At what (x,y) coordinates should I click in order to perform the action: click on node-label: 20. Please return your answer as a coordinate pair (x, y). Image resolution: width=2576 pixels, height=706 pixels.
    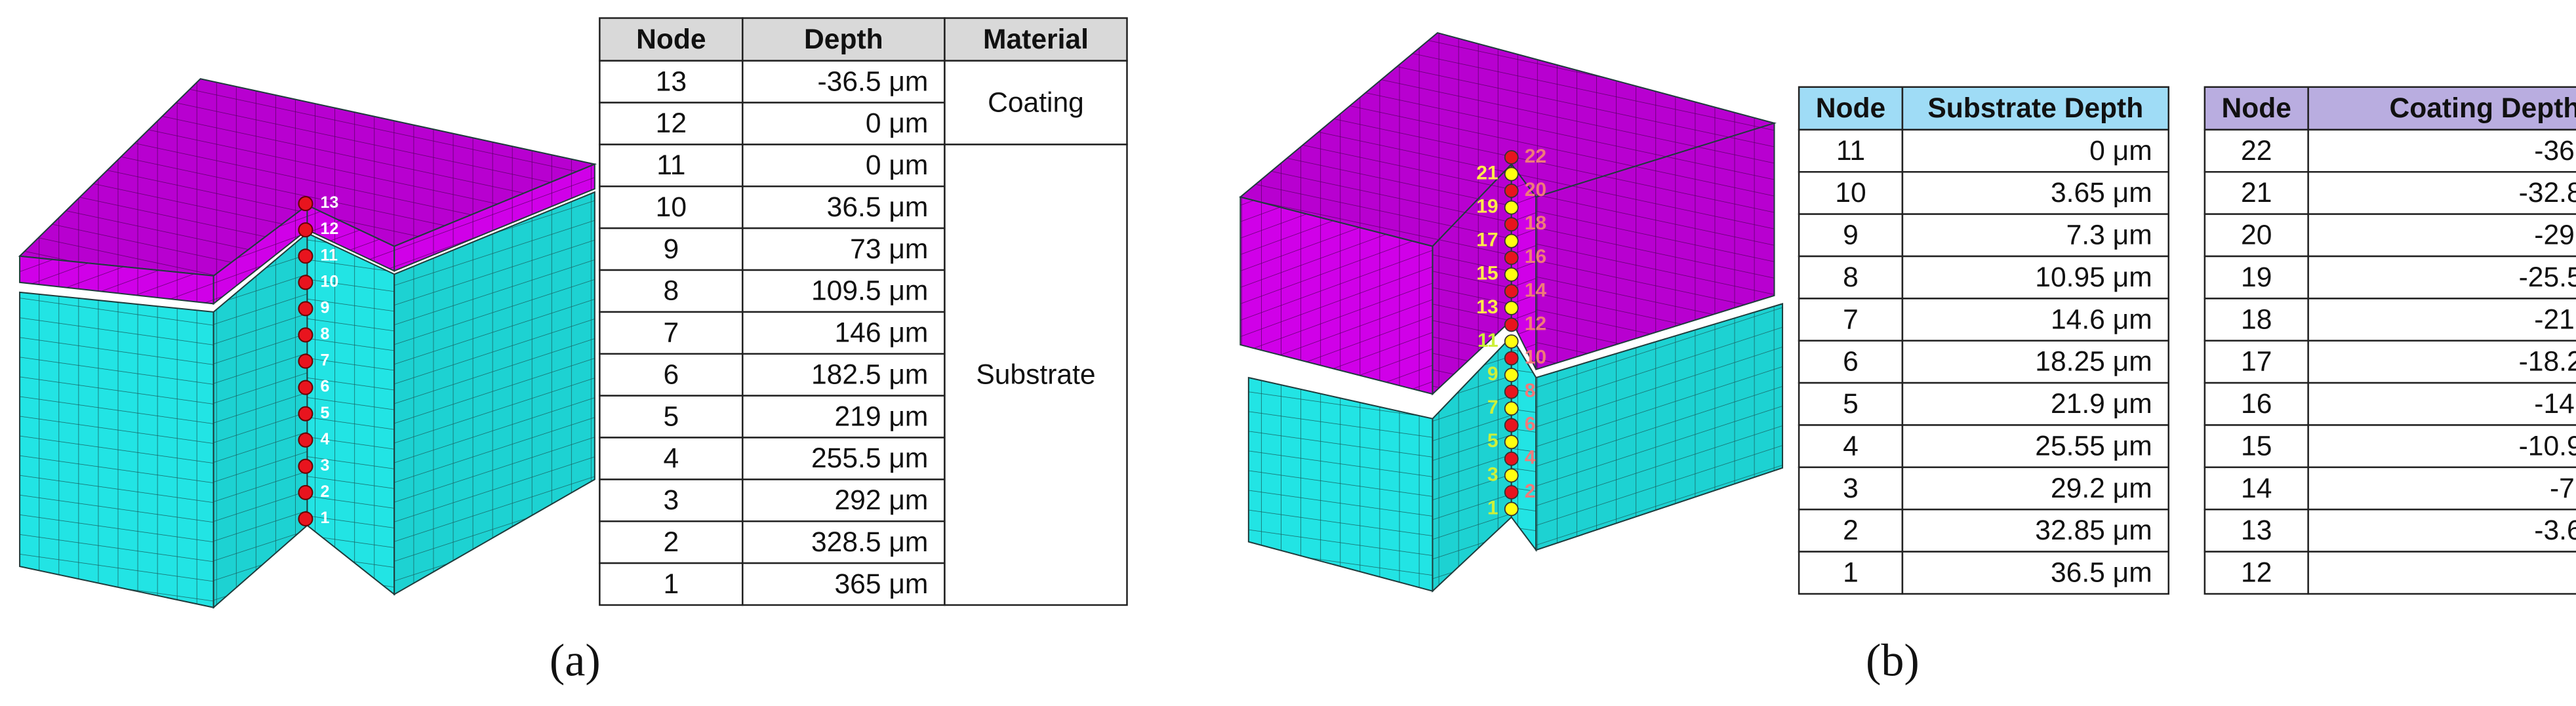
    Looking at the image, I should click on (1535, 190).